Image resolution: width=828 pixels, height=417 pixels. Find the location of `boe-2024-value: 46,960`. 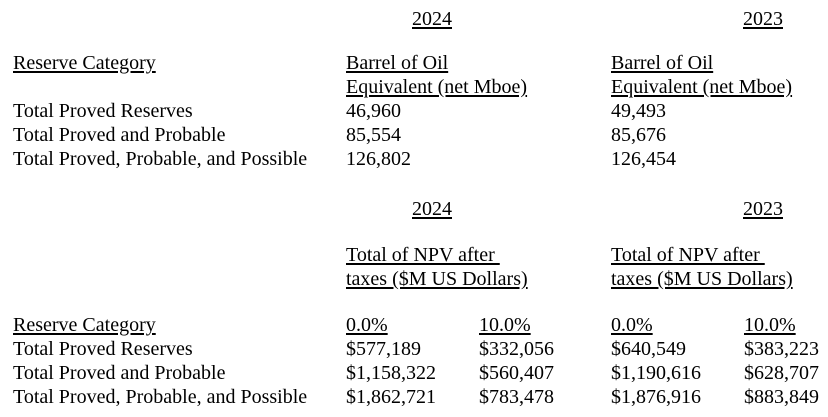

boe-2024-value: 46,960 is located at coordinates (373, 111).